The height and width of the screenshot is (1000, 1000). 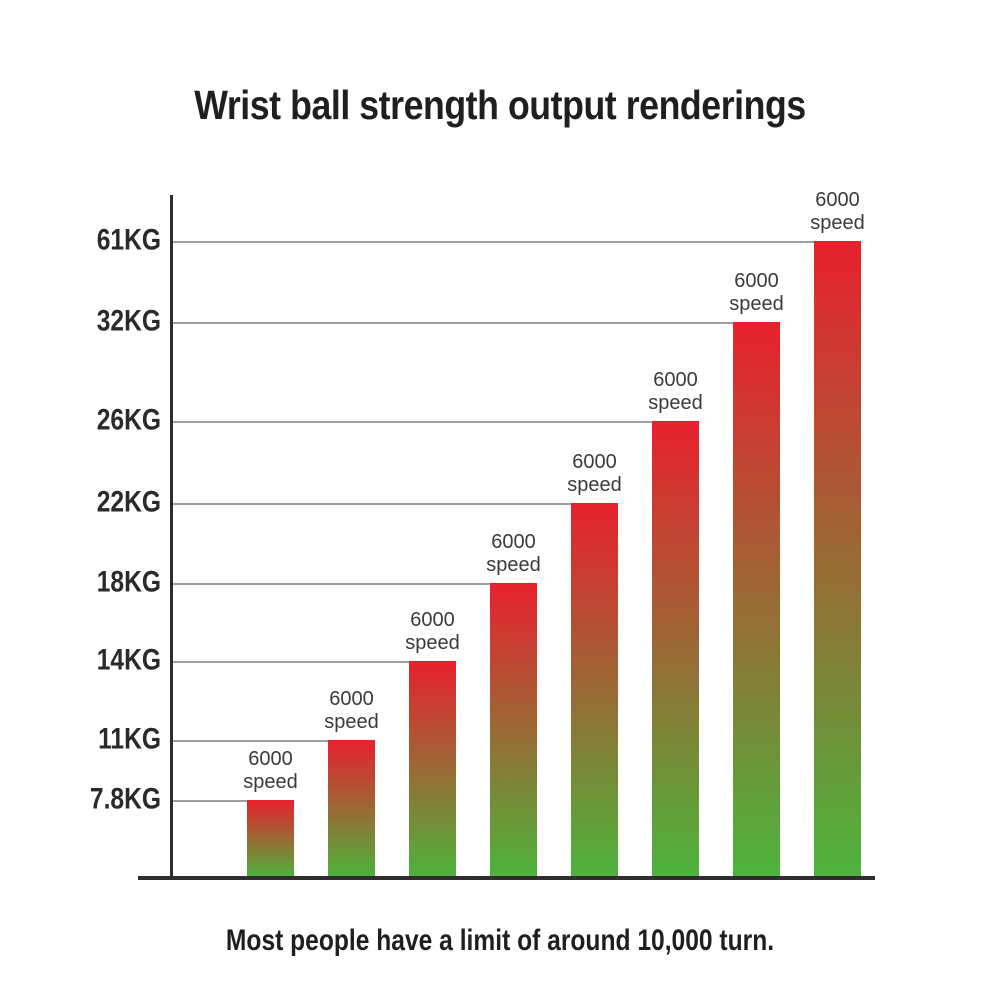 What do you see at coordinates (128, 321) in the screenshot?
I see `y-tick-label-32kg: 32KG` at bounding box center [128, 321].